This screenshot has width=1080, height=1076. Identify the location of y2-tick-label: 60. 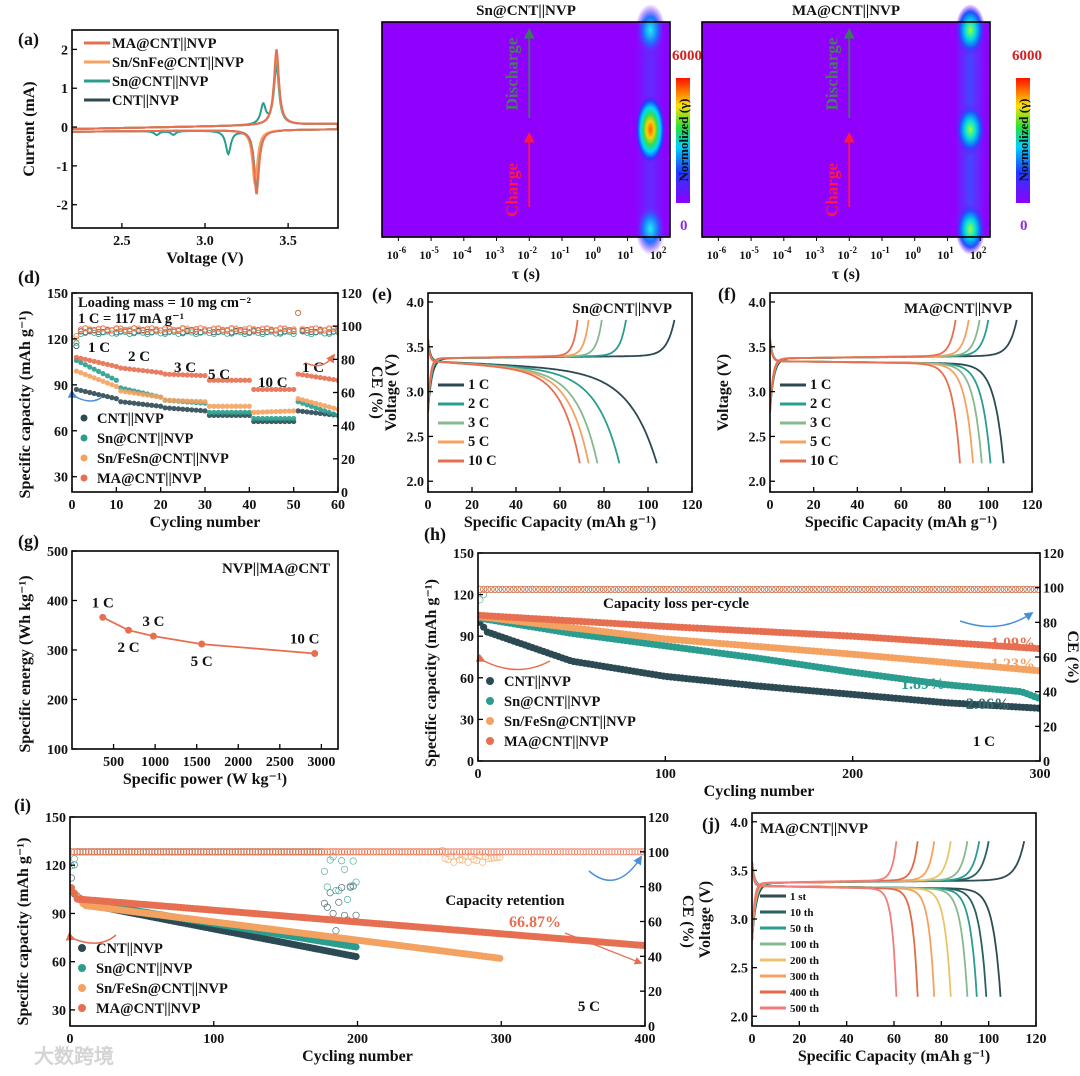
(655, 923).